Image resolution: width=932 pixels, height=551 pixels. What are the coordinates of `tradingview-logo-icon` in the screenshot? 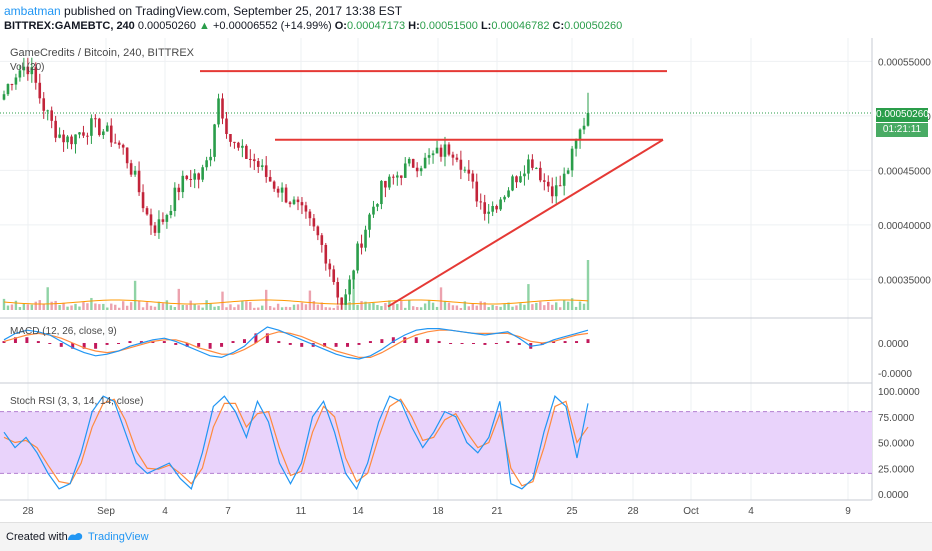 It's located at (75, 536).